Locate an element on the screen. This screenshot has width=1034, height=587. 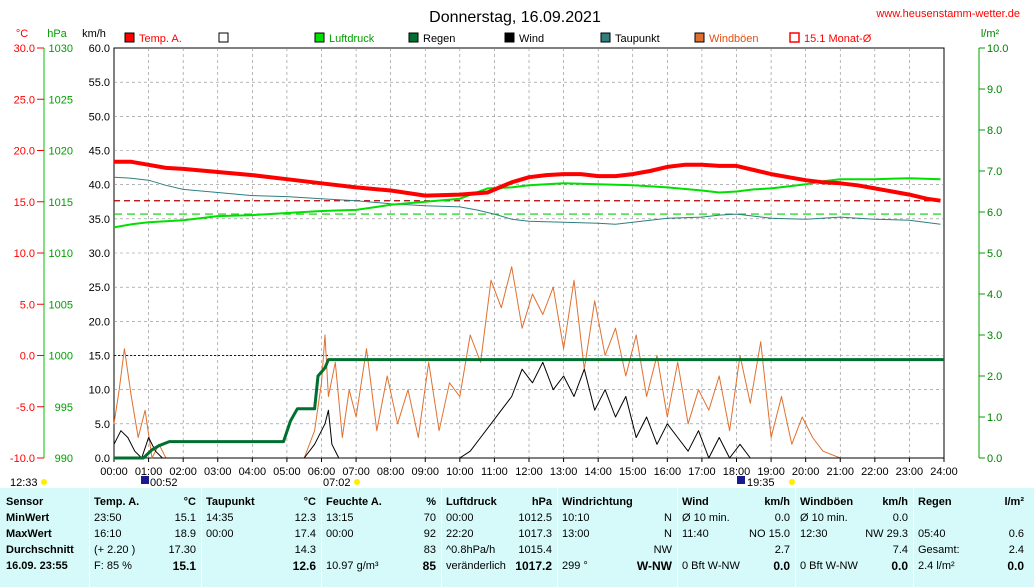
legend-label: Regen is located at coordinates (439, 39).